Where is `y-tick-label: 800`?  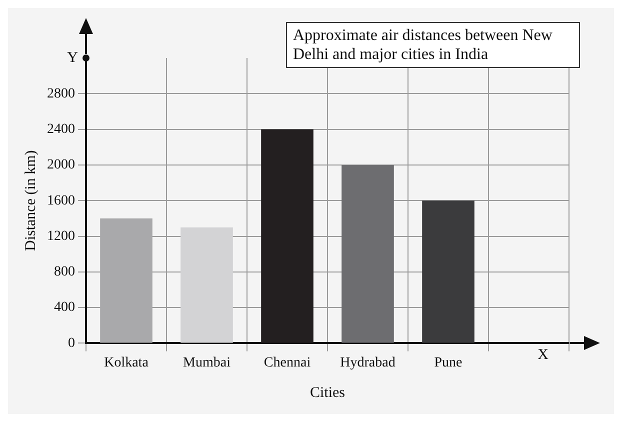
y-tick-label: 800 is located at coordinates (64, 272).